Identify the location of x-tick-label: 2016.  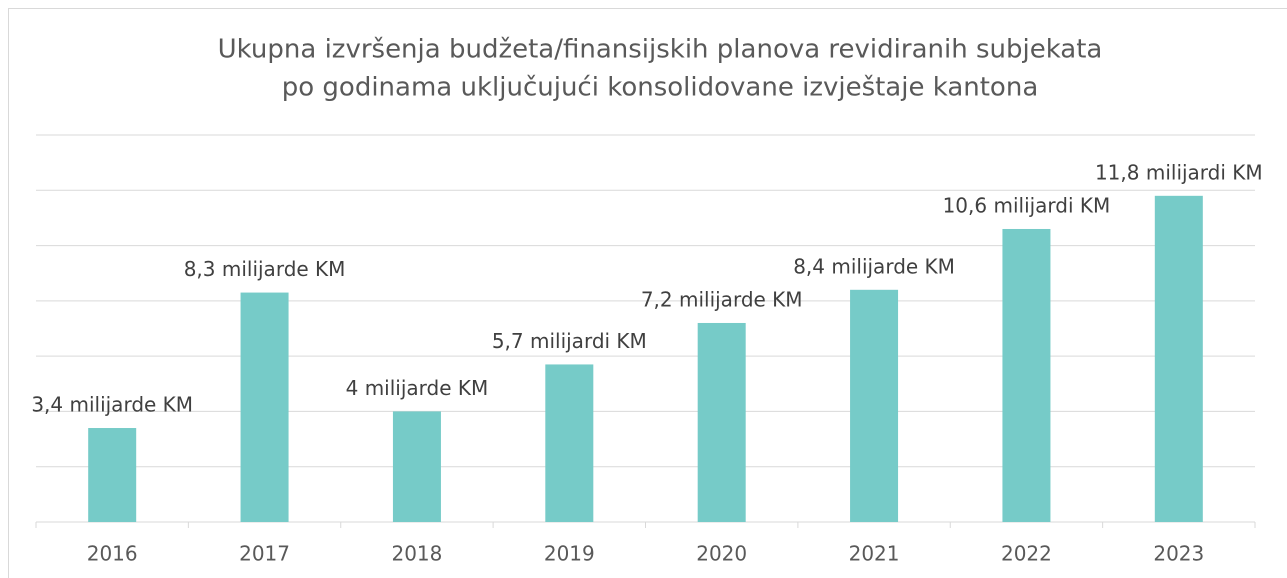
(112, 554).